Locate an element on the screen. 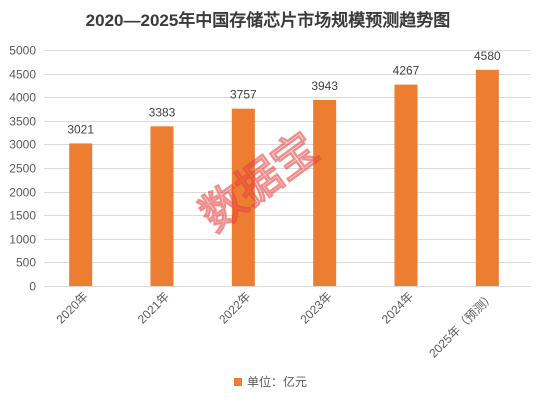 The image size is (537, 405). legend: 单位：亿元 is located at coordinates (270, 381).